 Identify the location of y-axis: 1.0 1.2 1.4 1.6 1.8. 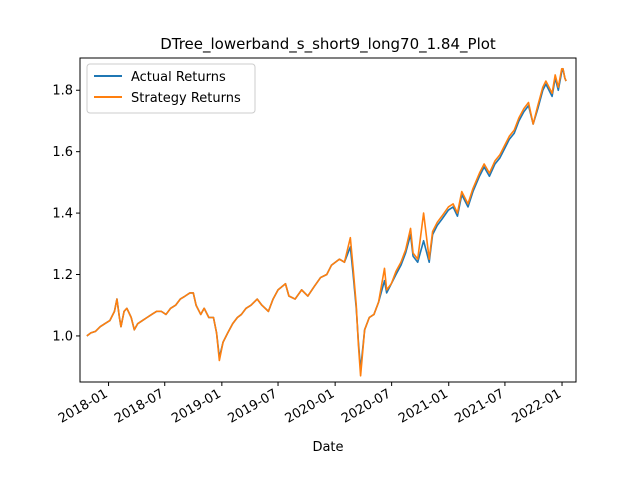
(66, 214).